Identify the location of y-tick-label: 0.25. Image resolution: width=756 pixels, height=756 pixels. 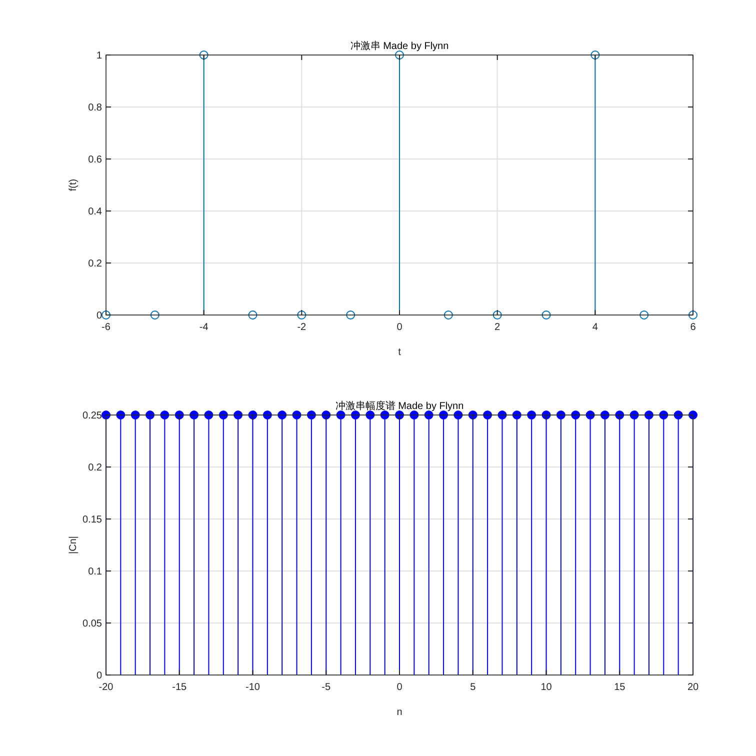
(92, 416).